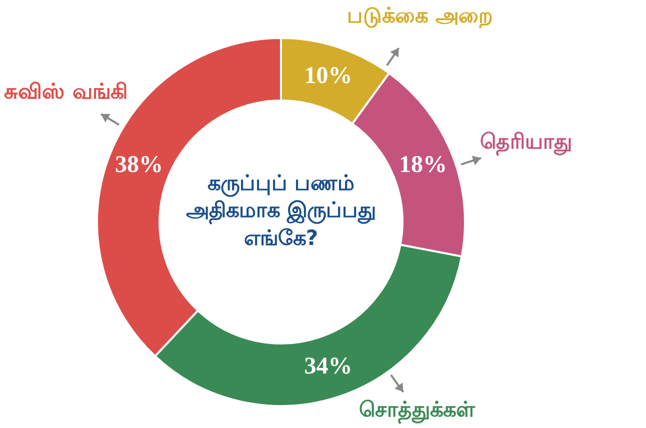 This screenshot has width=646, height=428. Describe the element at coordinates (139, 165) in the screenshot. I see `data-label: 38%` at that location.